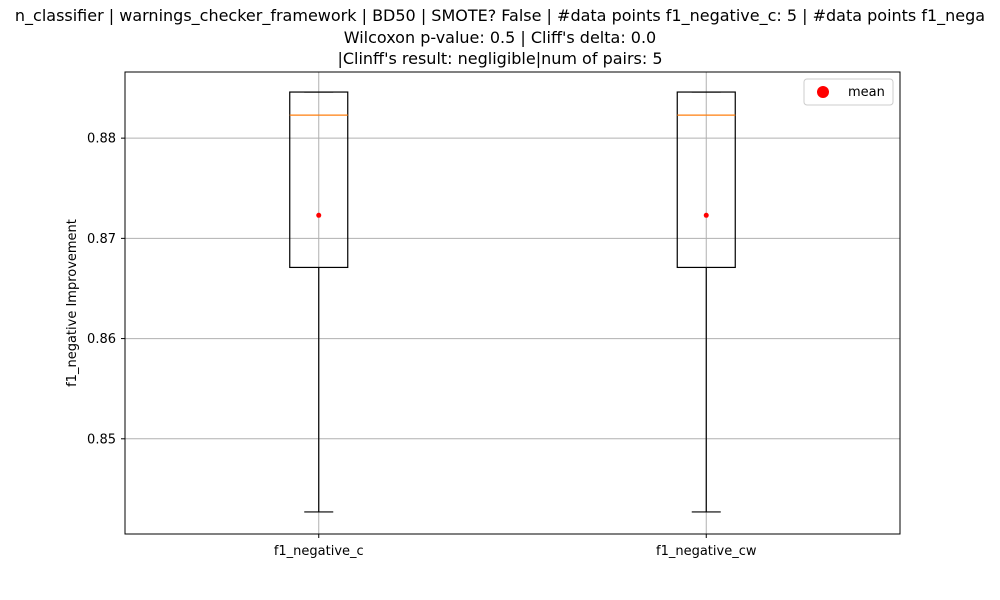  Describe the element at coordinates (101, 439) in the screenshot. I see `y-tick-label: 0.85` at that location.